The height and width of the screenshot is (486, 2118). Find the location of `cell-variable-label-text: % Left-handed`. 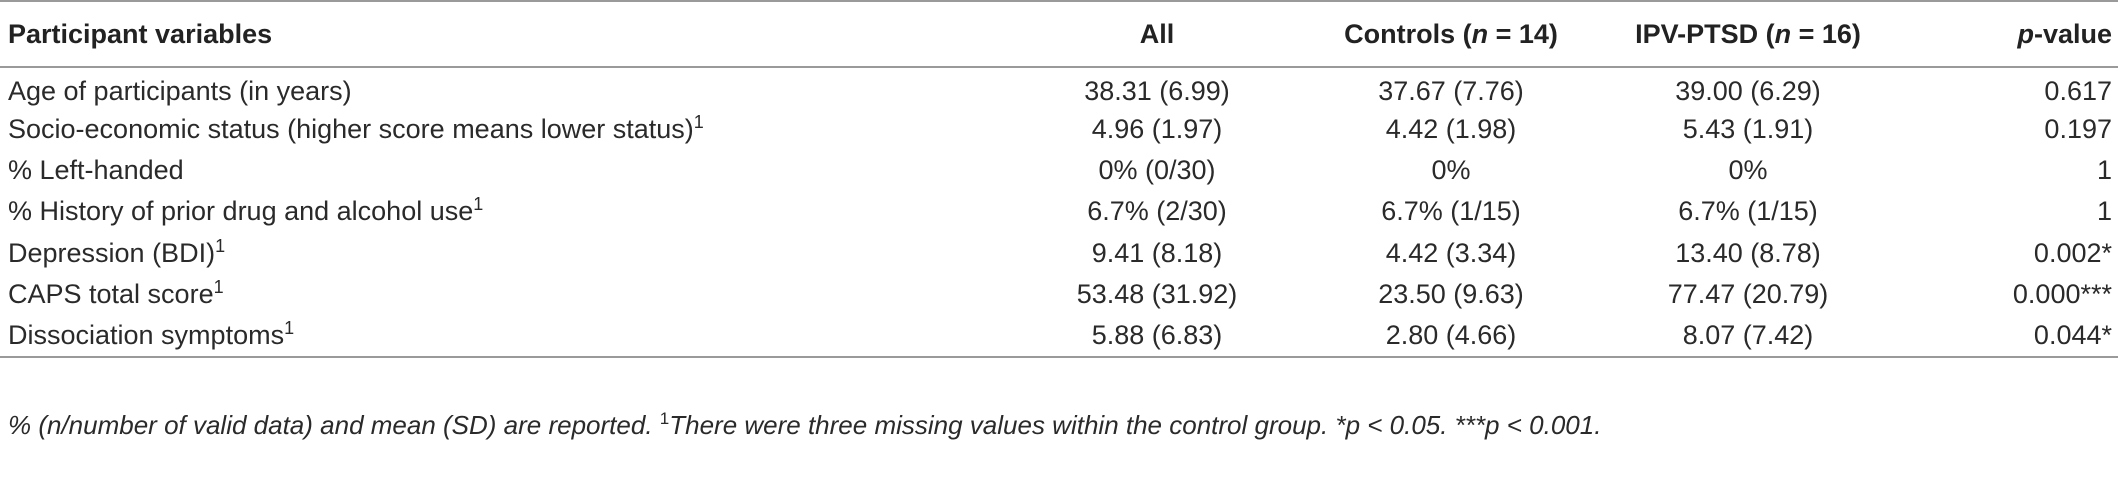

cell-variable-label-text: % Left-handed is located at coordinates (96, 169).